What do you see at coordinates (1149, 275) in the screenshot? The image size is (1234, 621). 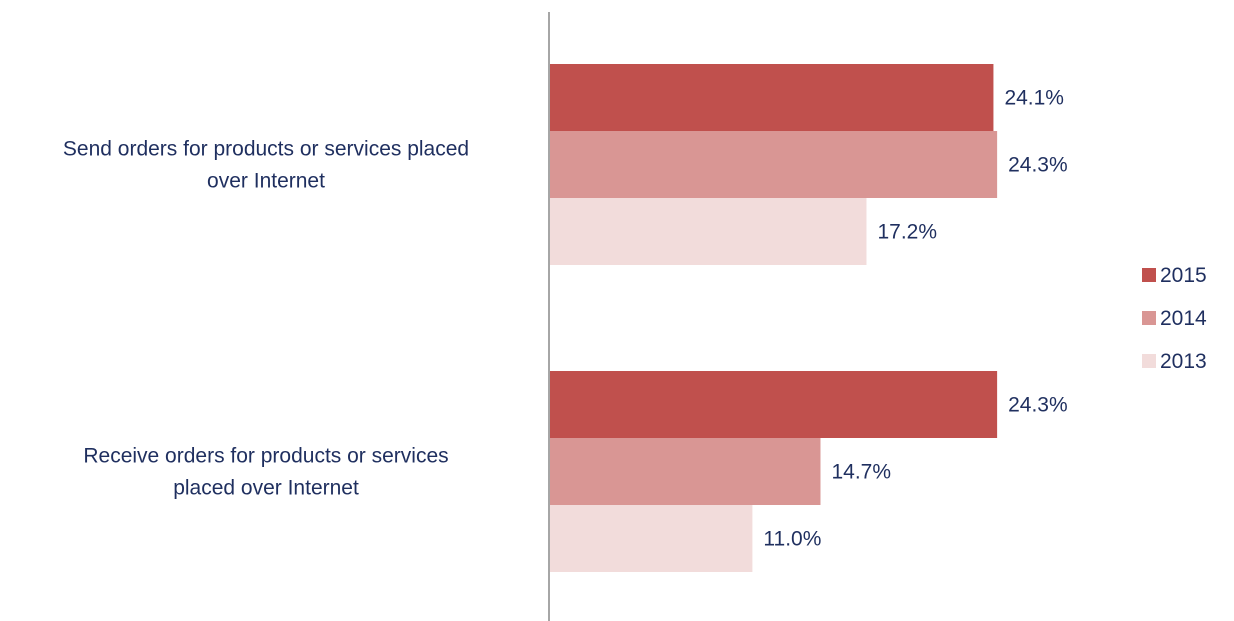 I see `legend-swatch-2015` at bounding box center [1149, 275].